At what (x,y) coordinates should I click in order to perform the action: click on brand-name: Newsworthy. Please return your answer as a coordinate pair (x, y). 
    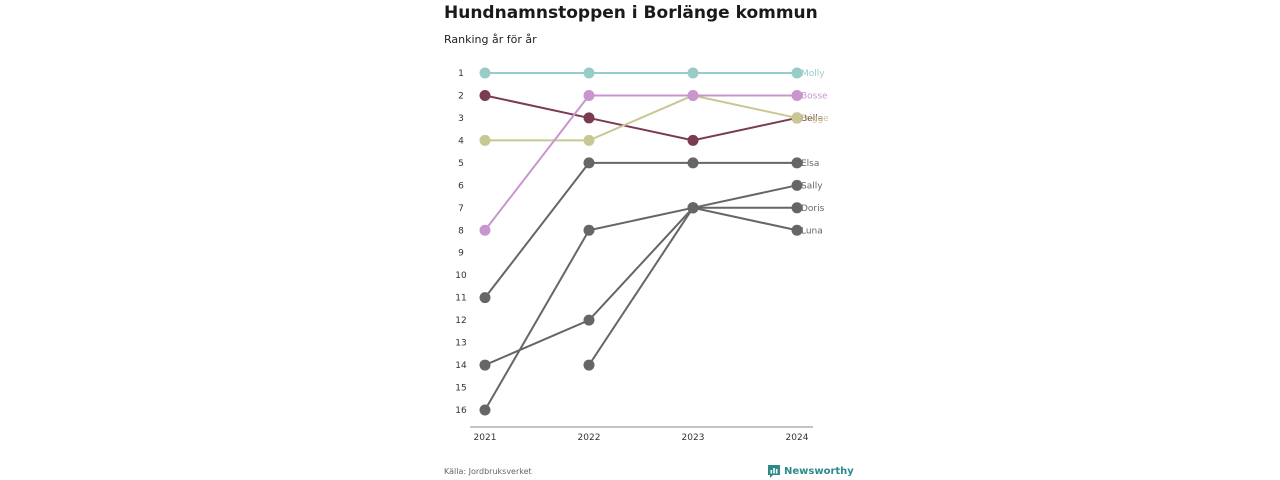
    Looking at the image, I should click on (819, 471).